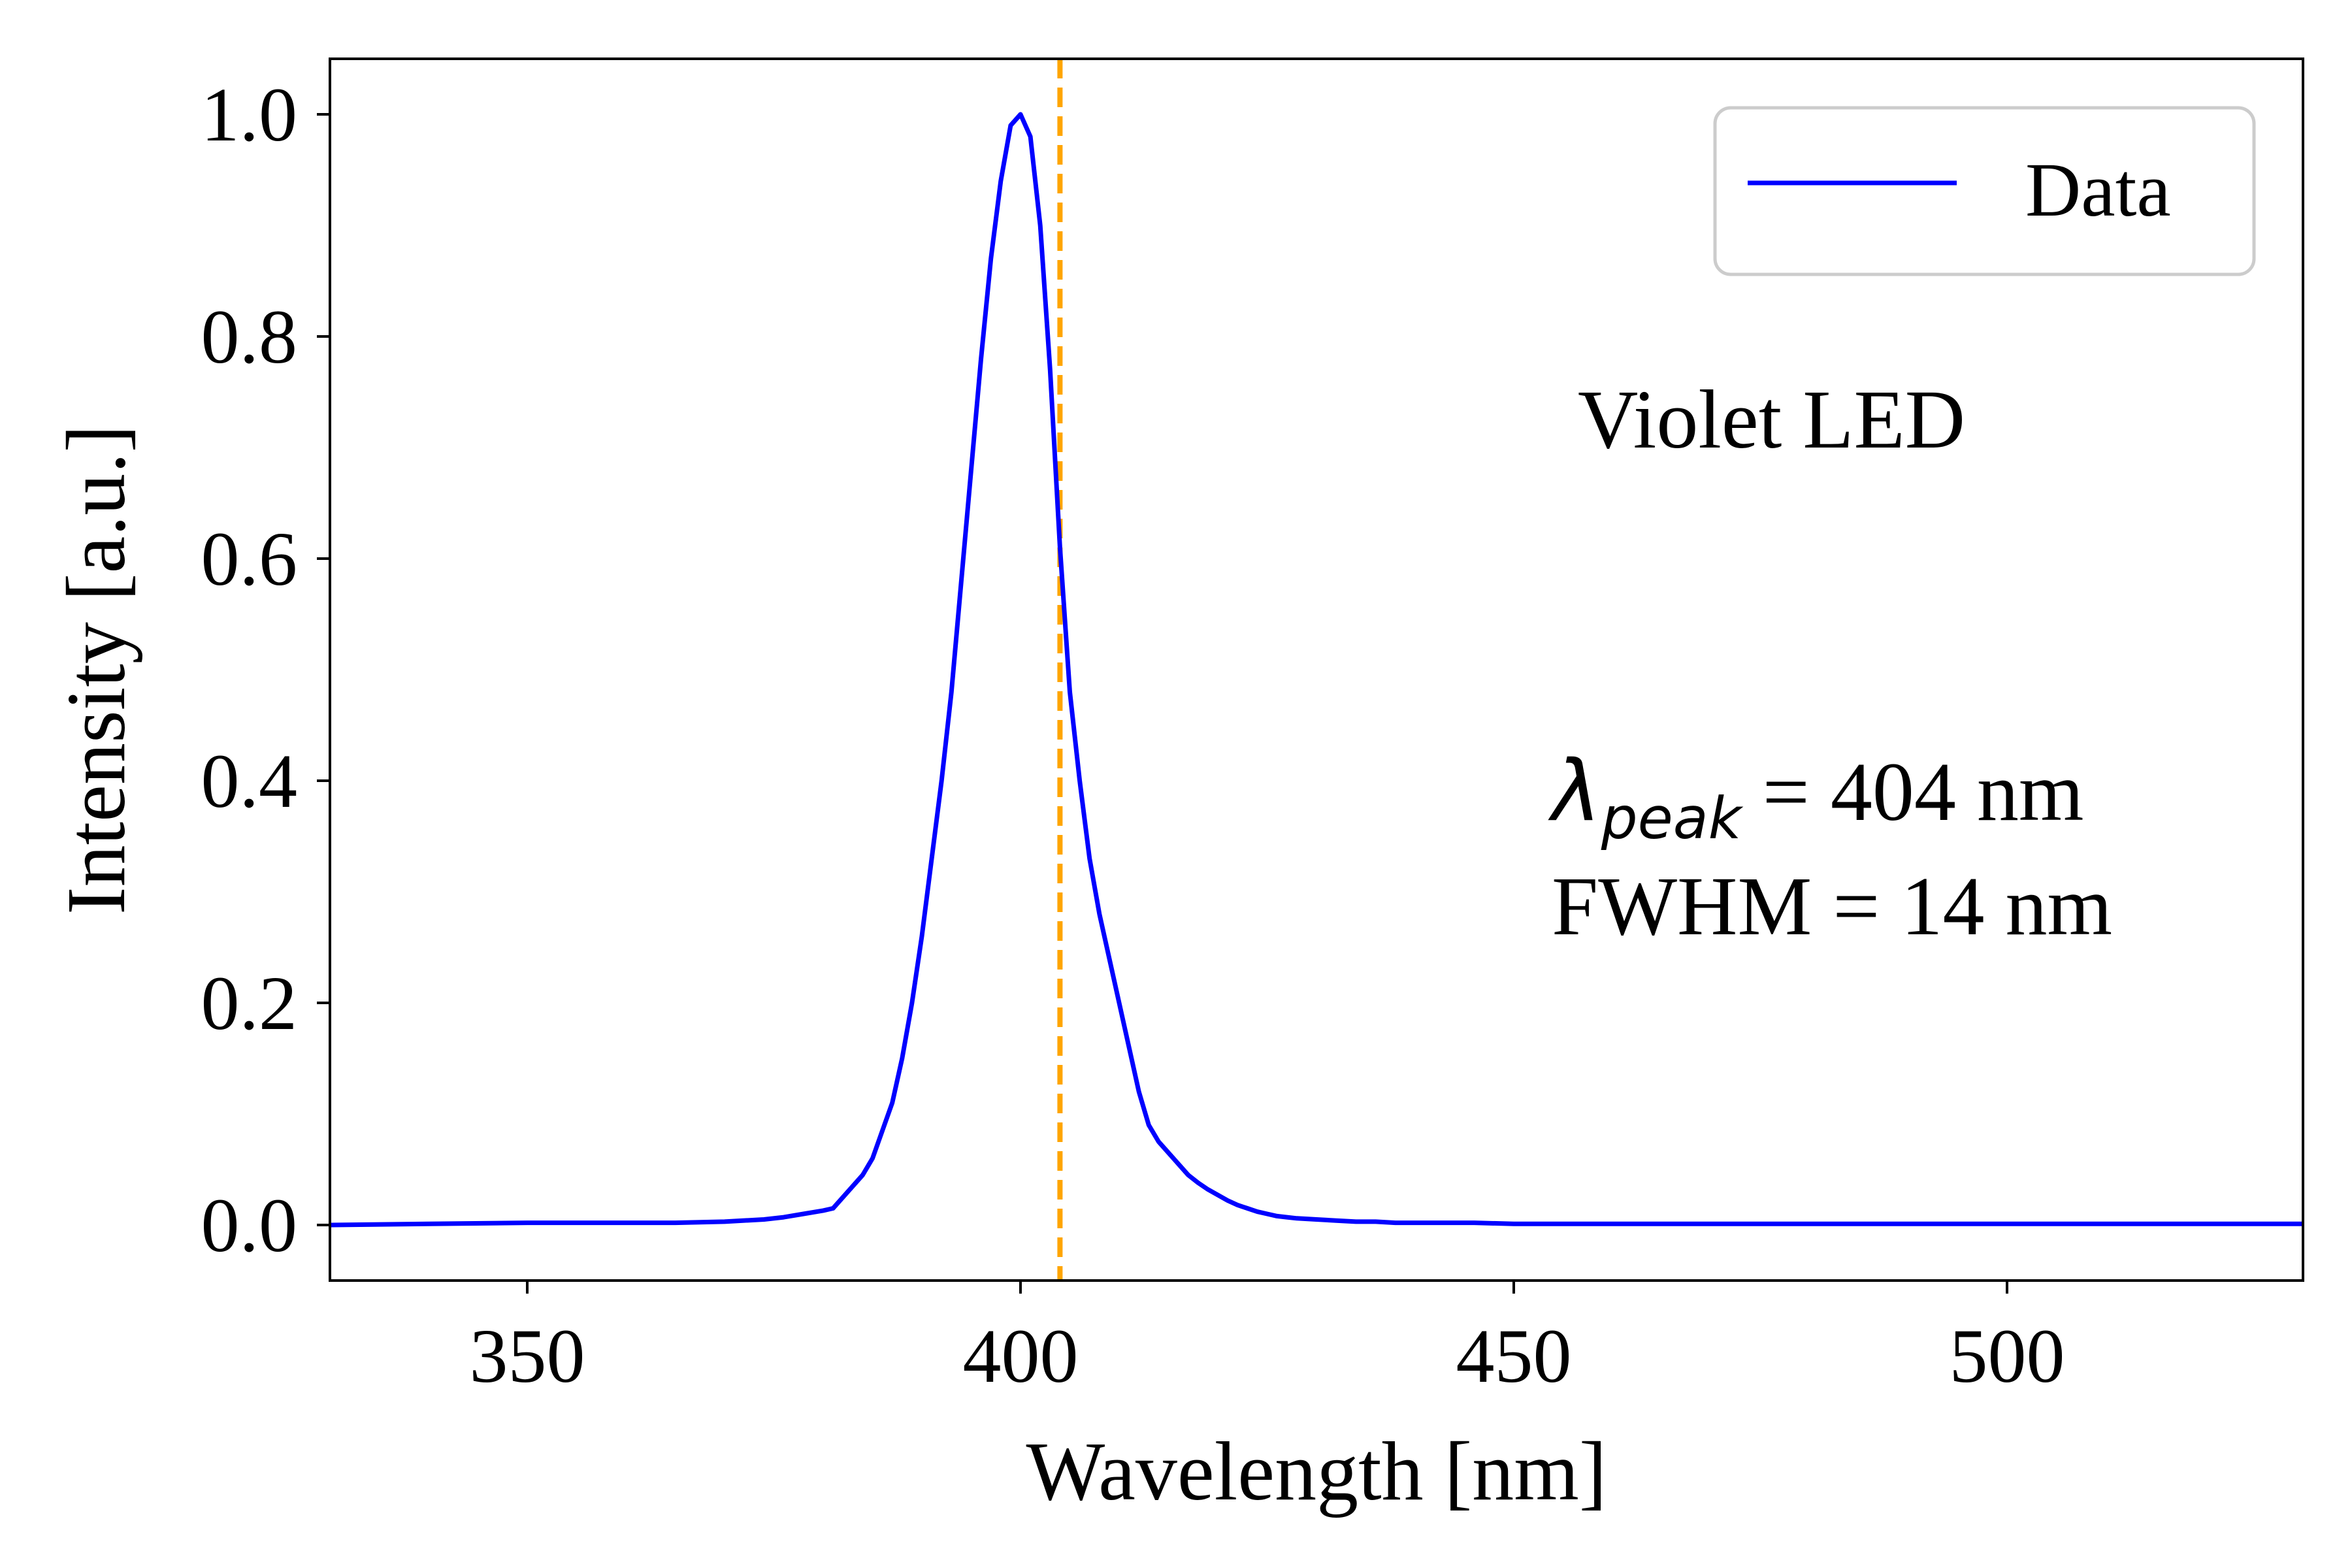  Describe the element at coordinates (96, 670) in the screenshot. I see `y-axis-title: Intensity [a.u.]` at that location.